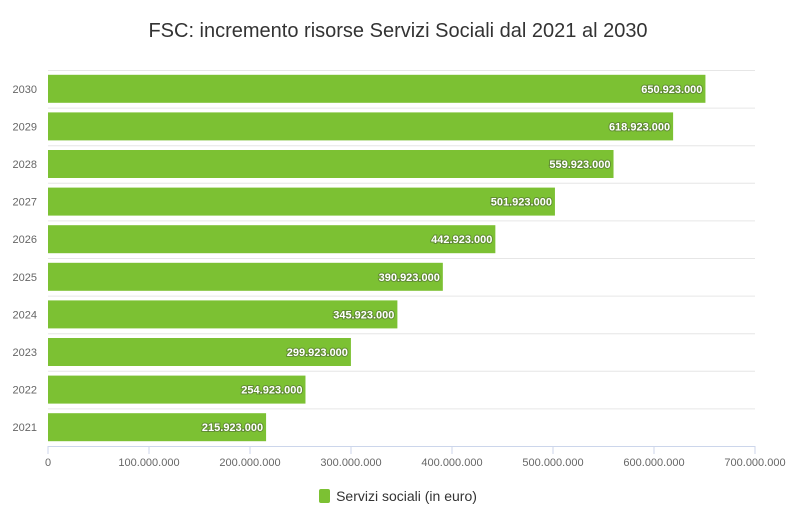  What do you see at coordinates (25, 90) in the screenshot?
I see `y-tick-label: 2030` at bounding box center [25, 90].